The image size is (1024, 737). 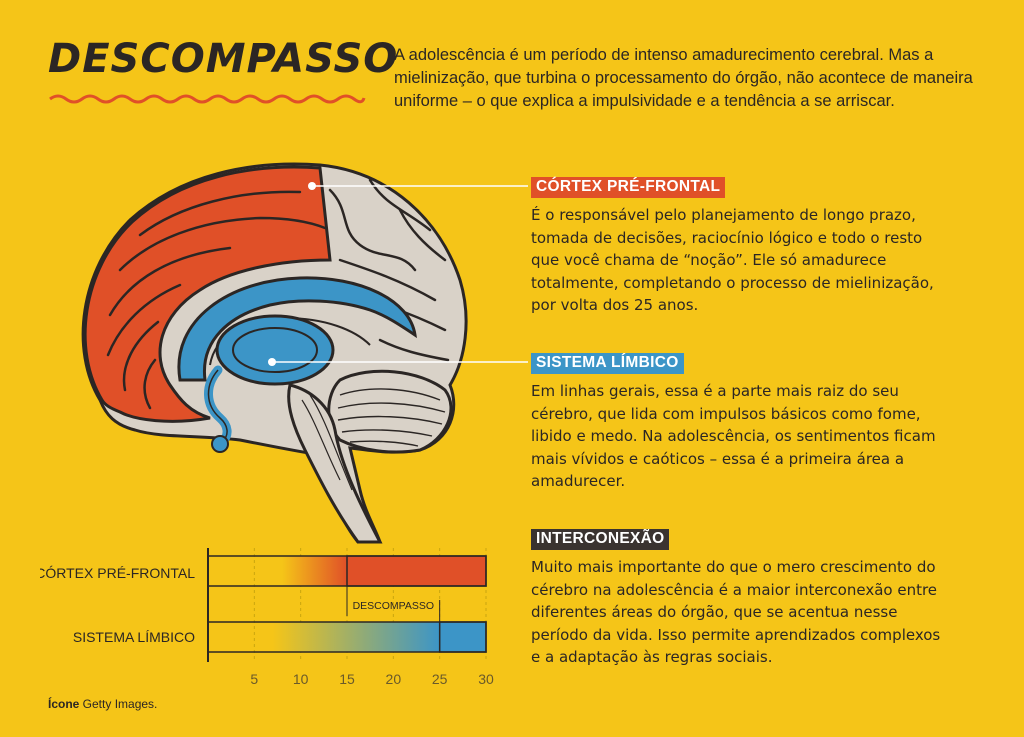 I want to click on x-tick-label: 10, so click(x=301, y=679).